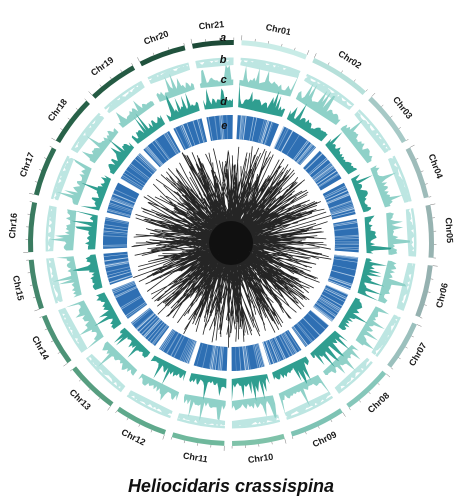  I want to click on chr07-heatmap-stripe, so click(330, 303).